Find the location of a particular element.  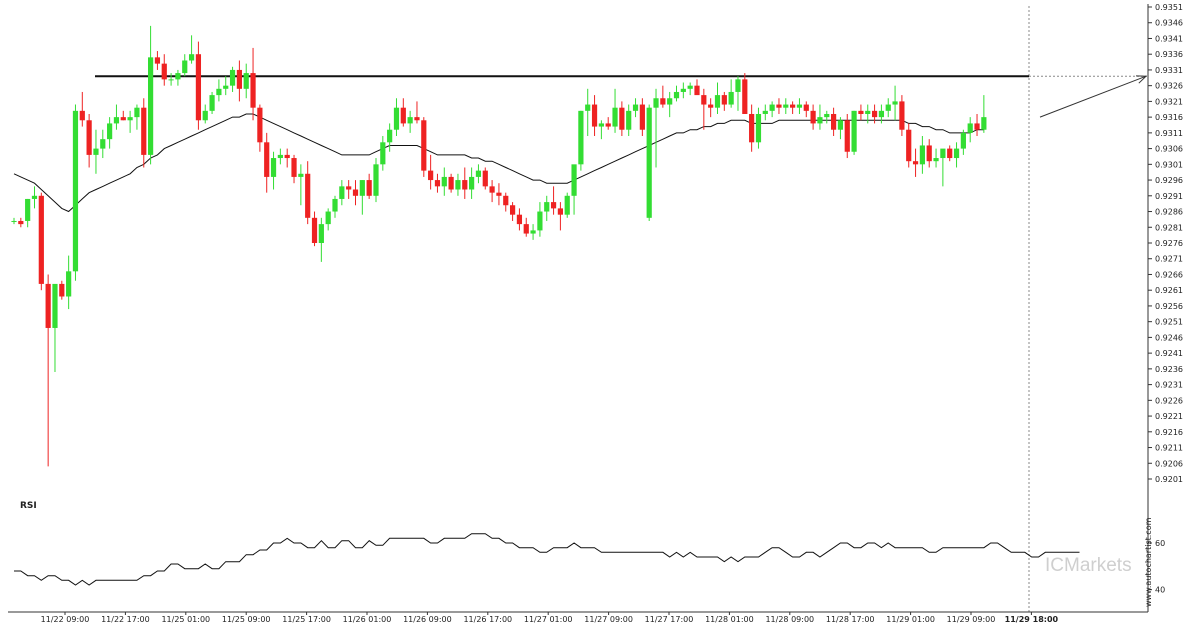

rsi-tick-label: 40 is located at coordinates (1160, 590).